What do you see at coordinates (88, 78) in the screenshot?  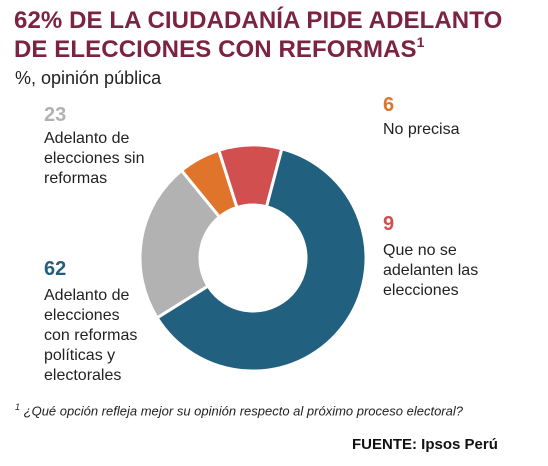 I see `chart-subtitle: %, opinión pública` at bounding box center [88, 78].